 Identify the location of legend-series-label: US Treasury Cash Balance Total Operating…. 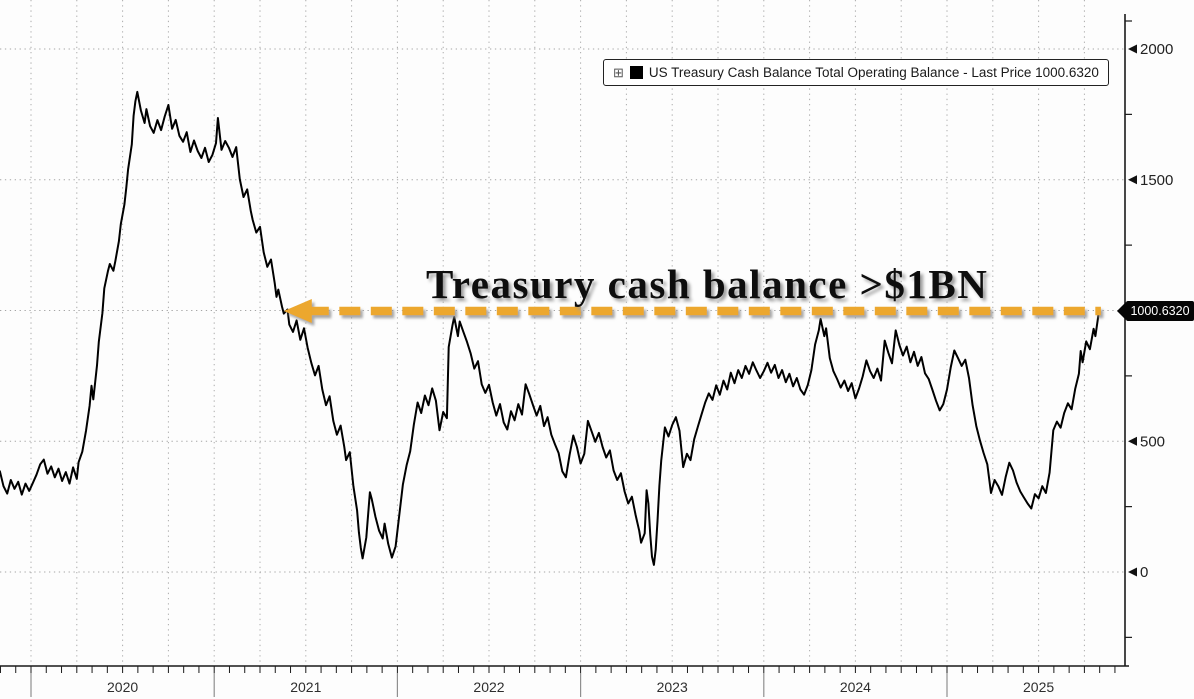
(873, 72).